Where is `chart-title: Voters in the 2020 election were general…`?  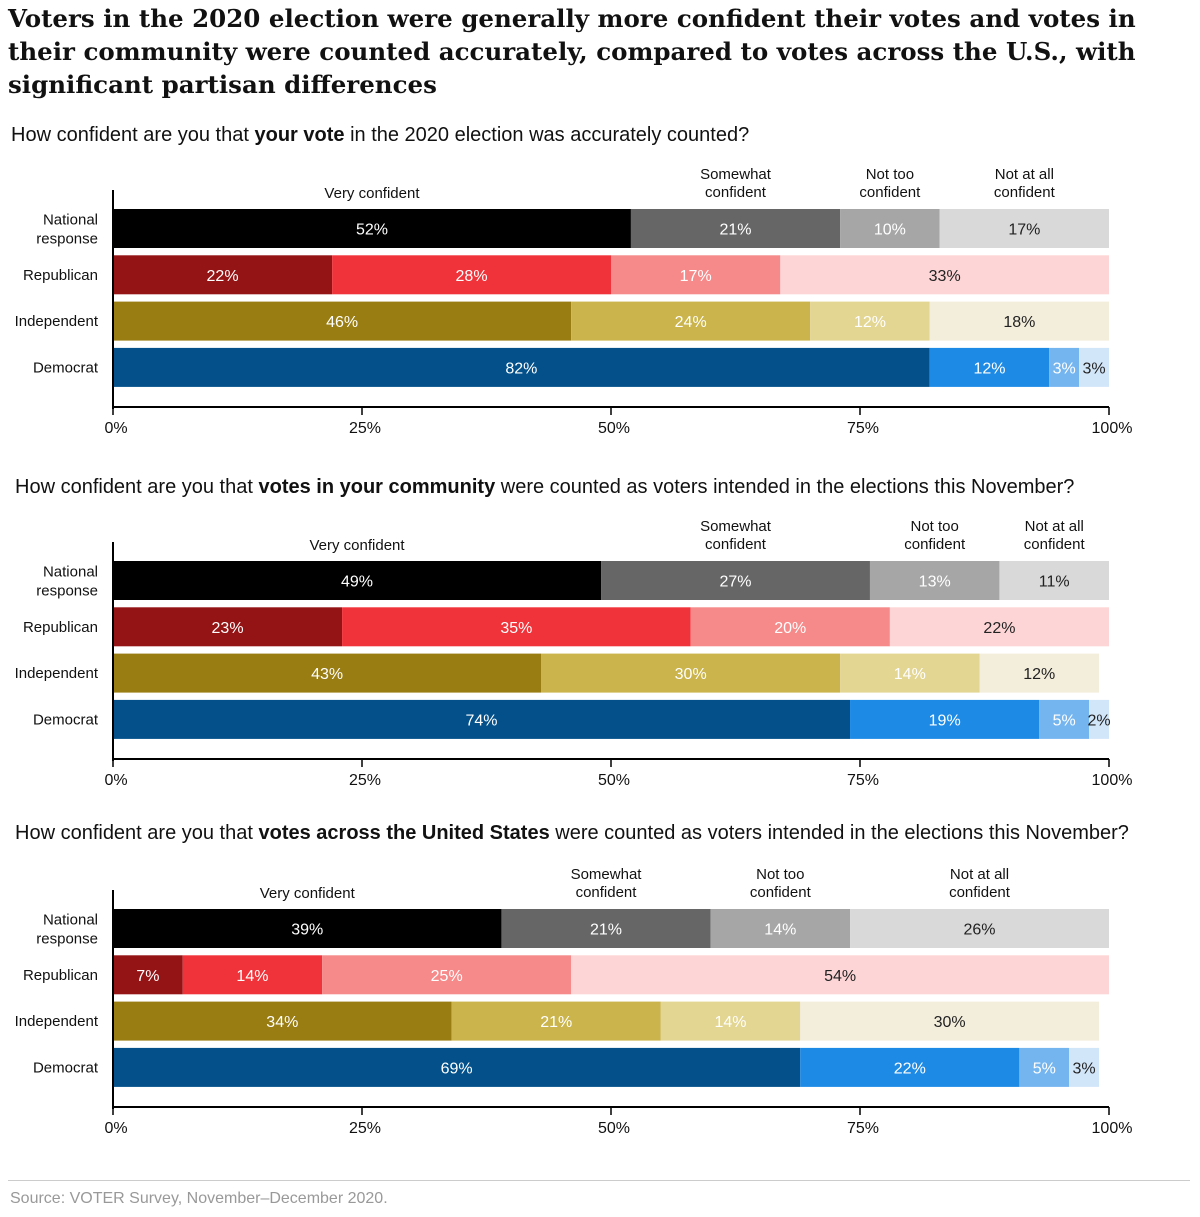
chart-title: Voters in the 2020 election were general… is located at coordinates (572, 51).